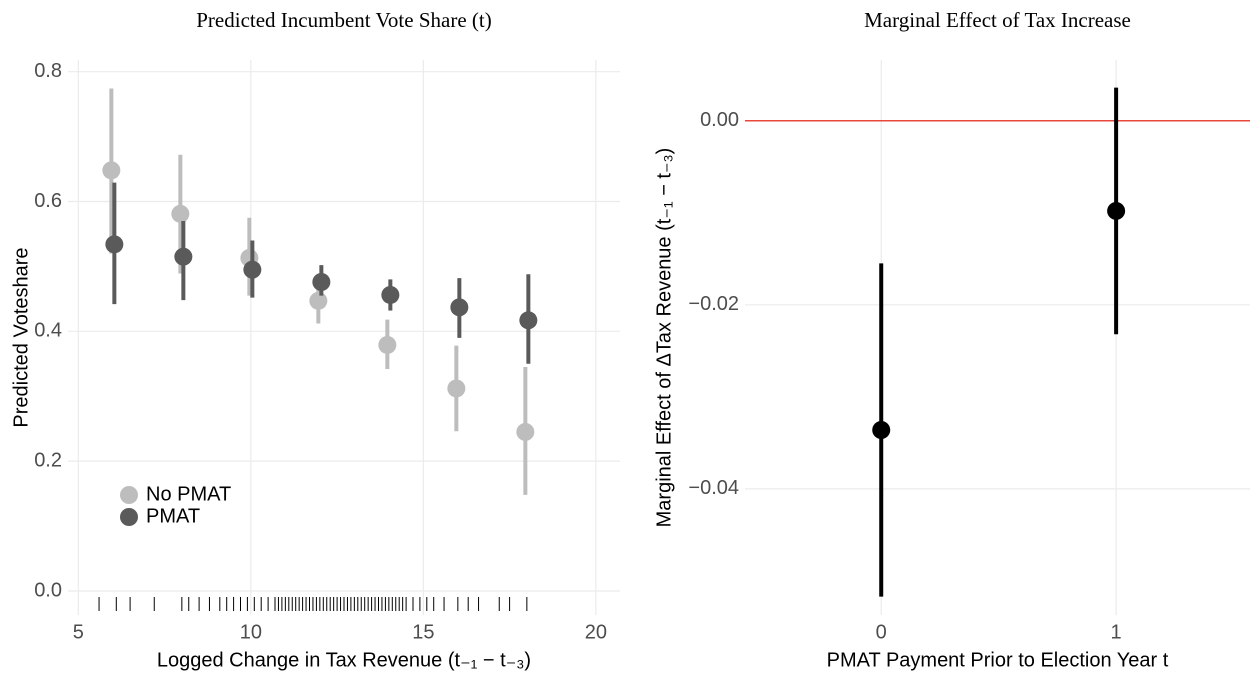  Describe the element at coordinates (21, 337) in the screenshot. I see `y-axis-label: Predicted Voteshare` at that location.